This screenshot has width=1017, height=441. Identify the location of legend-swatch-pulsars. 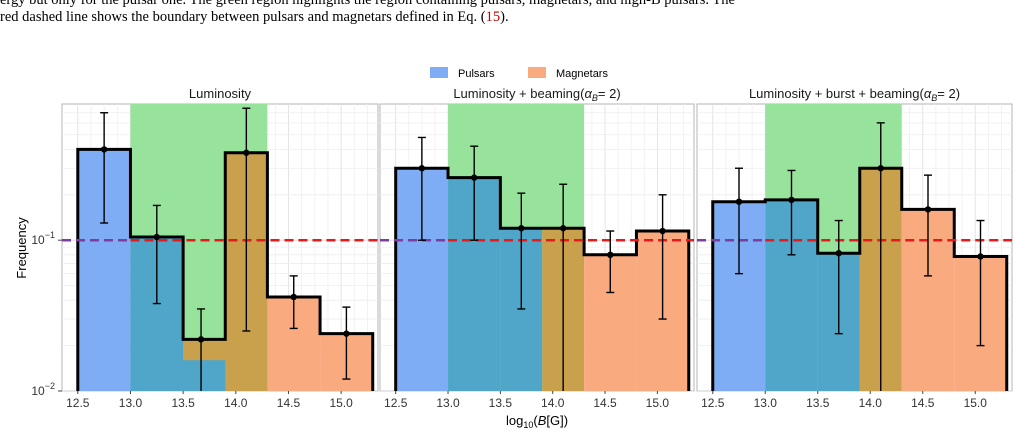
(439, 72).